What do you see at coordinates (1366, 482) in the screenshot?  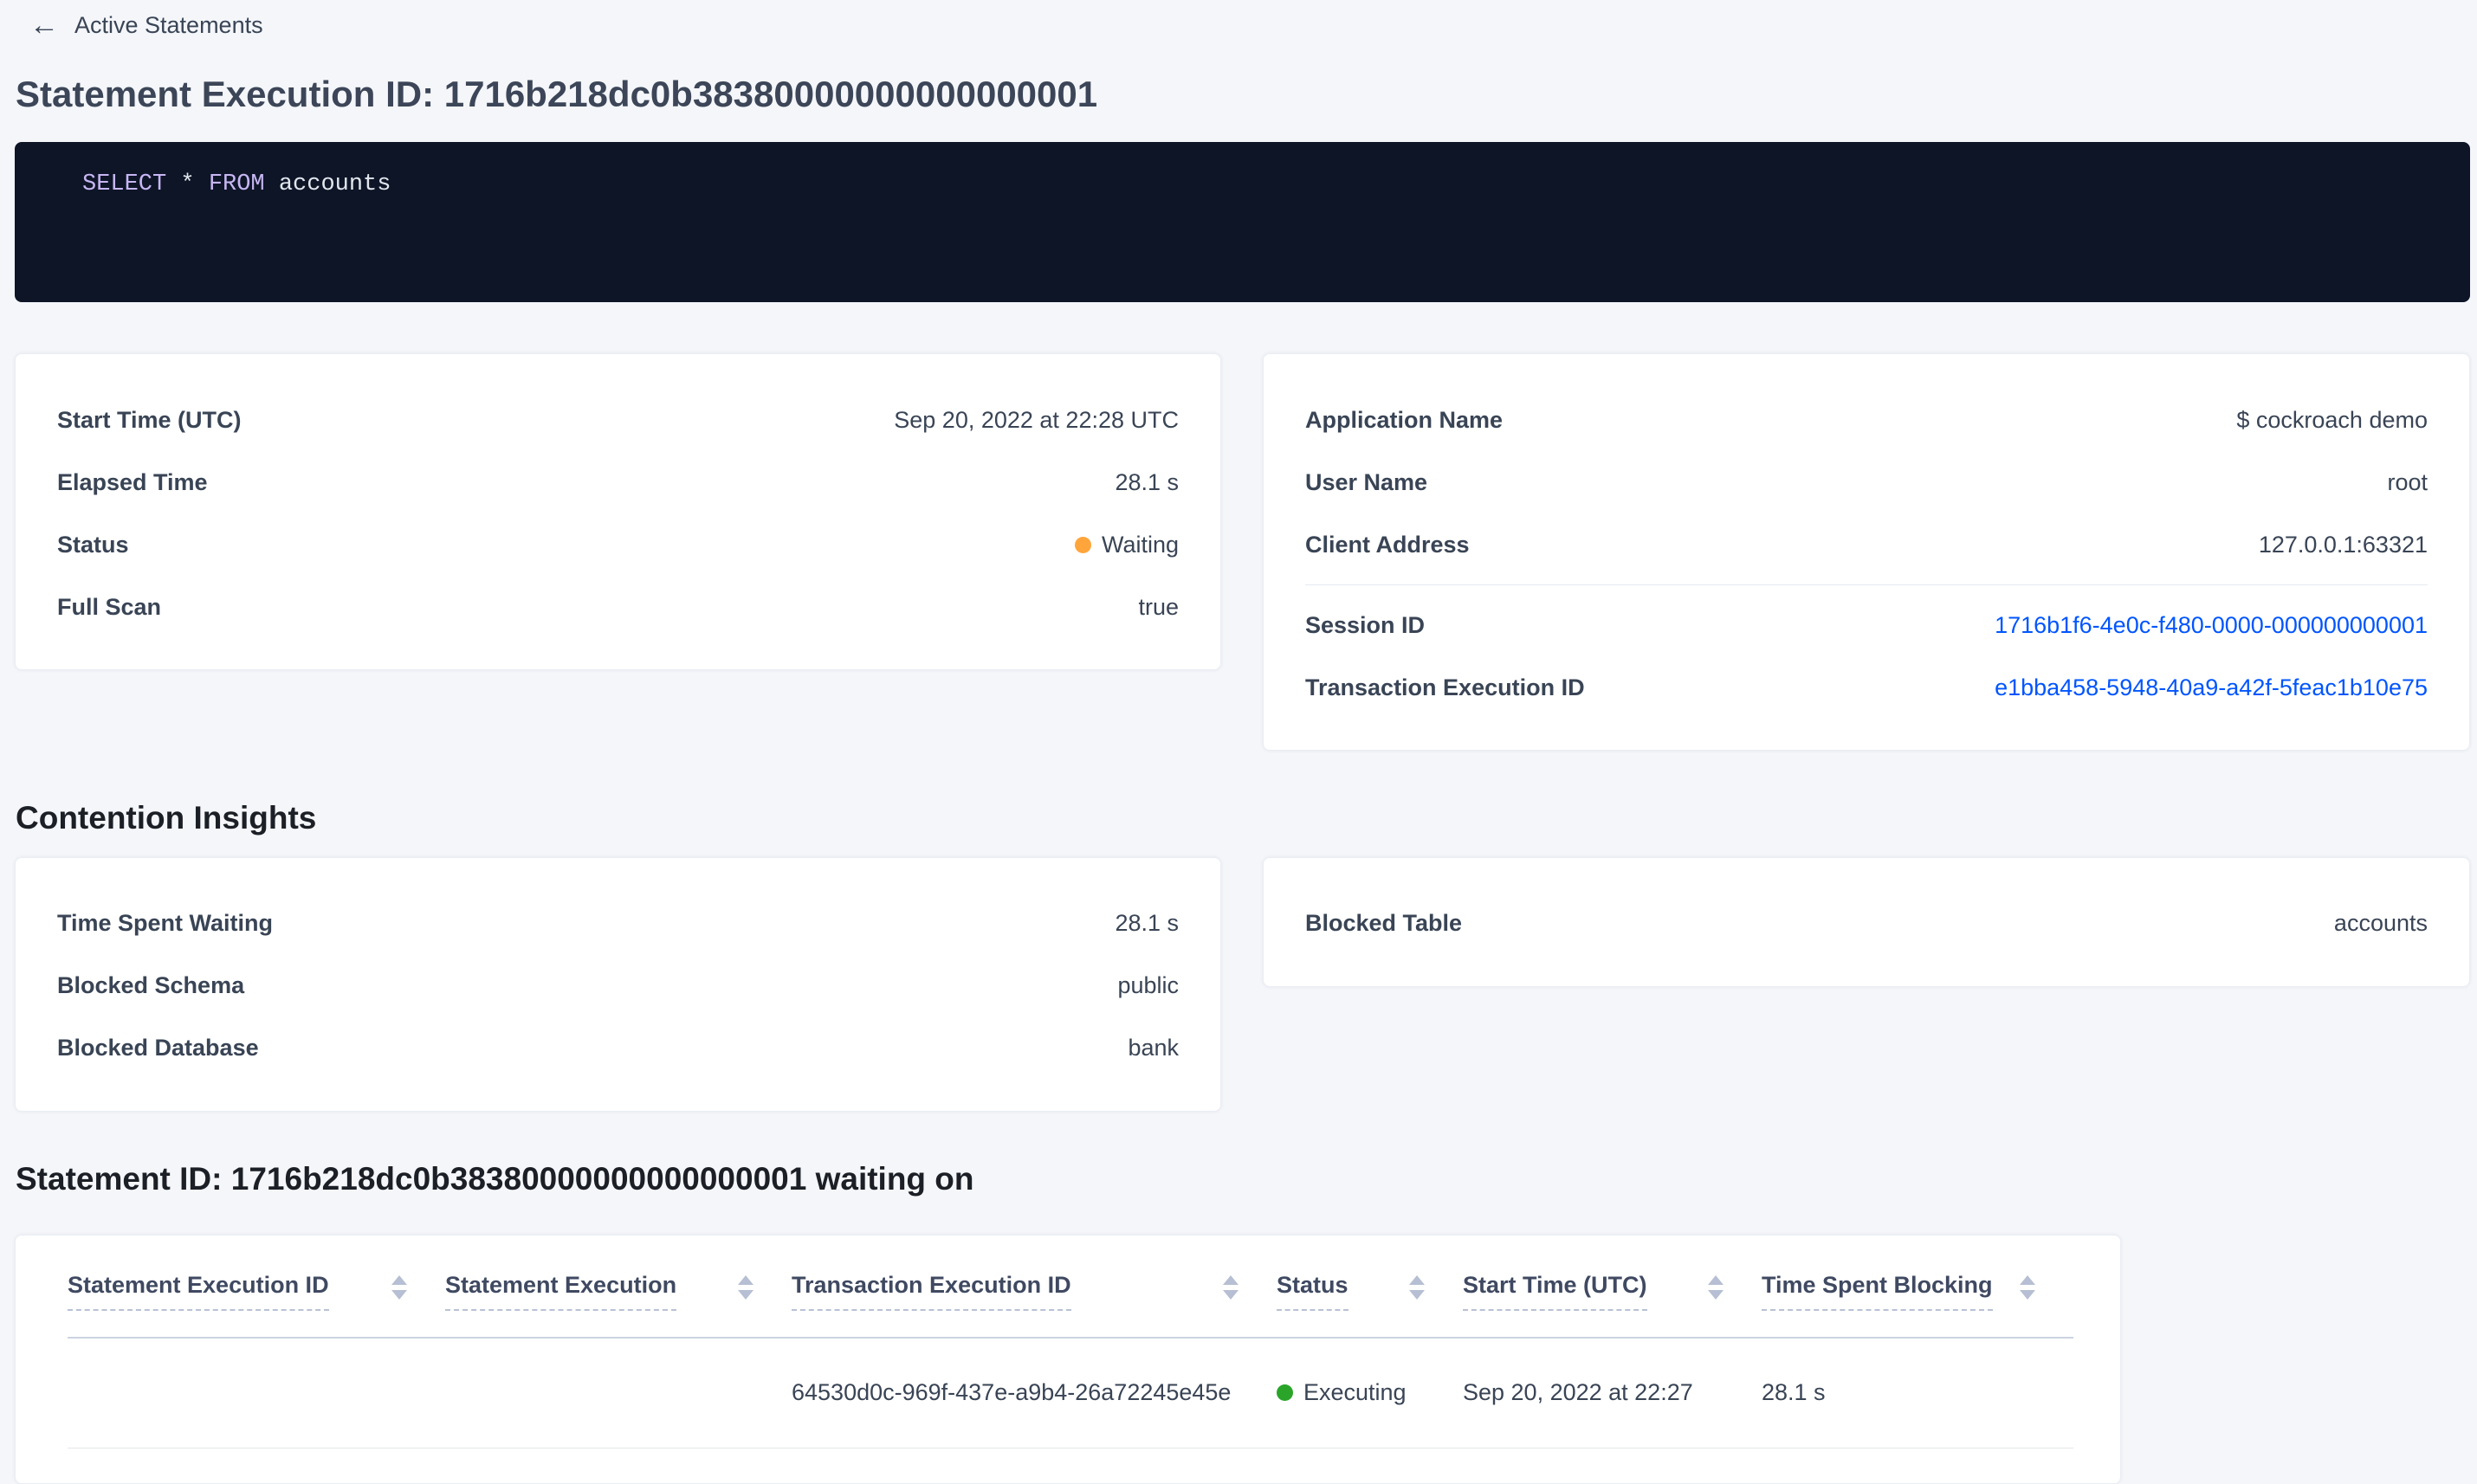 I see `user-name-label: User Name` at bounding box center [1366, 482].